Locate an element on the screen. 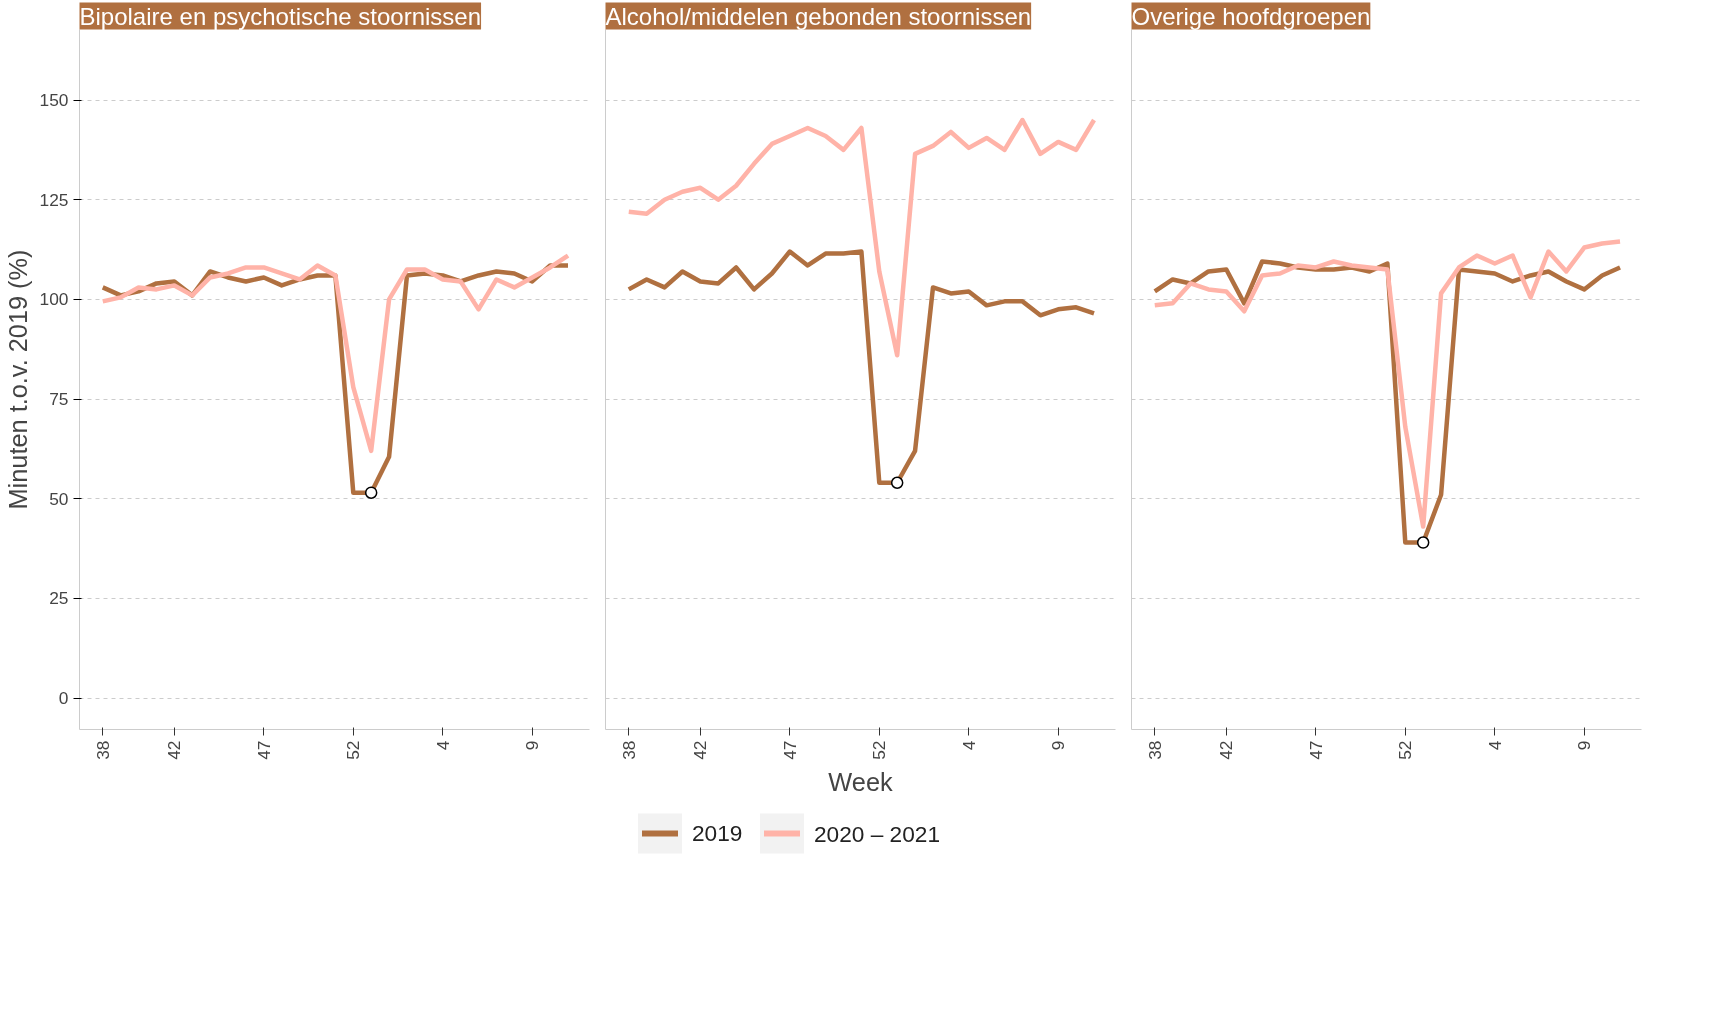 Image resolution: width=1726 pixels, height=1035 pixels. chart-title: Overige hoofdgroepen is located at coordinates (1251, 16).